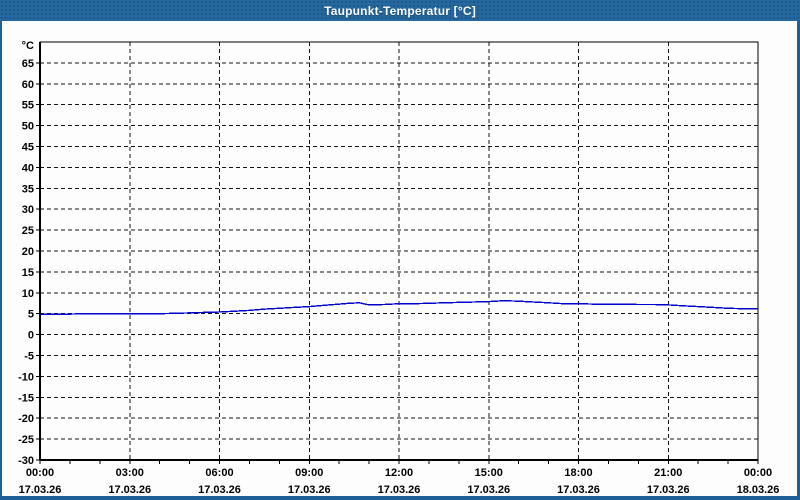 This screenshot has height=500, width=800. I want to click on x-tick-date-label: 18.03.26, so click(758, 490).